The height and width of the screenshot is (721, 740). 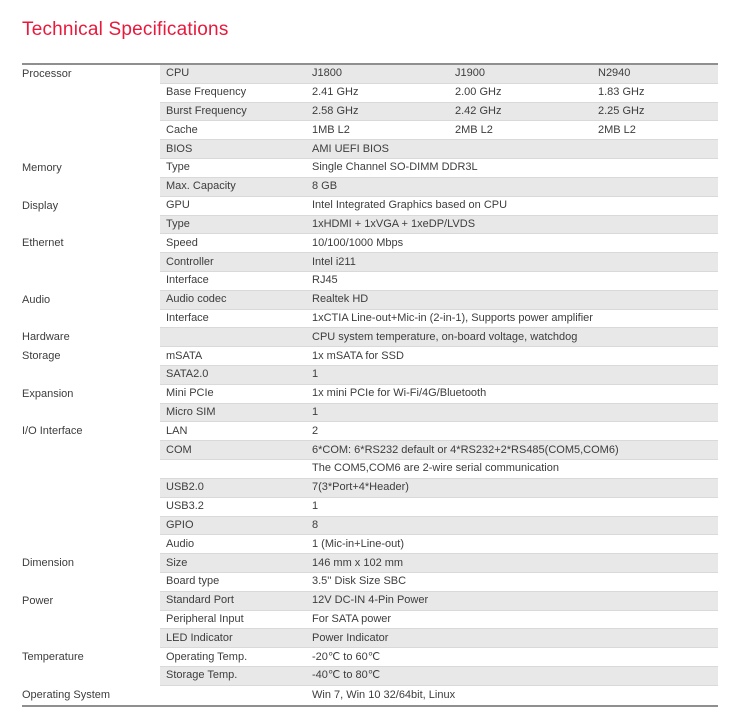 I want to click on table-row: I/O Interface LAN 2, so click(x=370, y=432).